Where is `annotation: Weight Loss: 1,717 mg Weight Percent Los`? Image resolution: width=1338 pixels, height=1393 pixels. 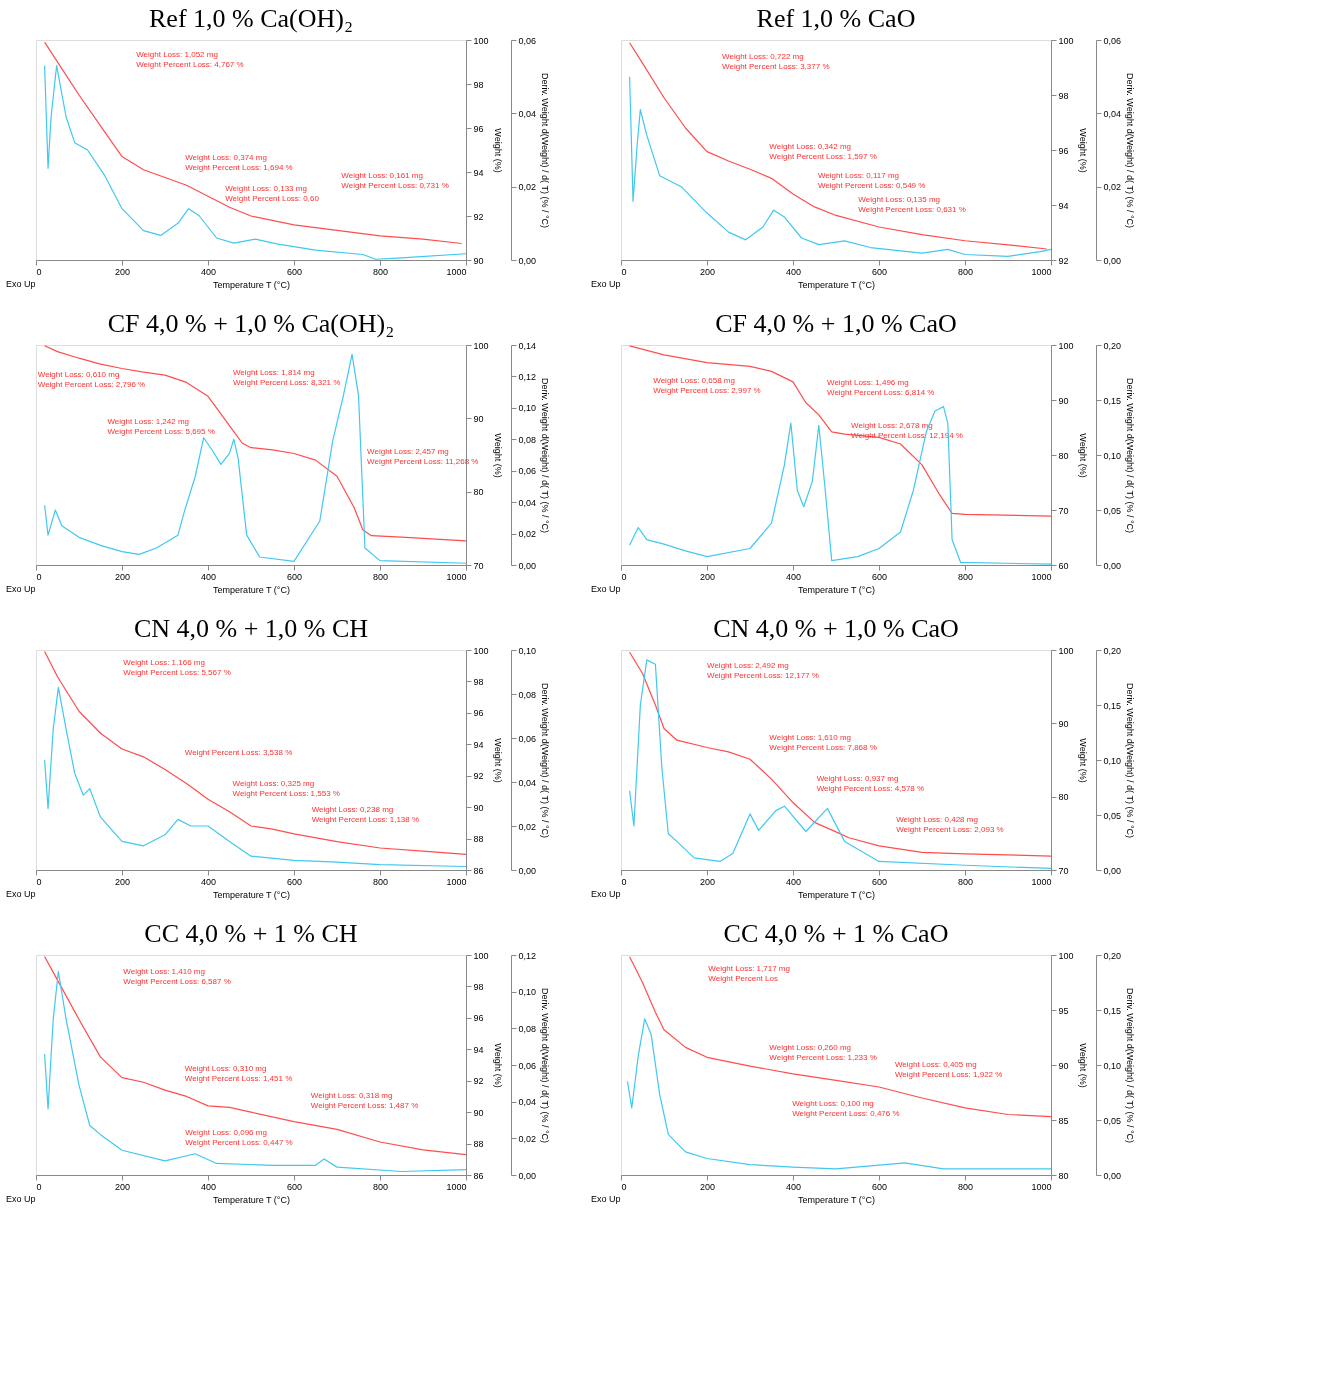
annotation: Weight Loss: 1,717 mg Weight Percent Los is located at coordinates (749, 973).